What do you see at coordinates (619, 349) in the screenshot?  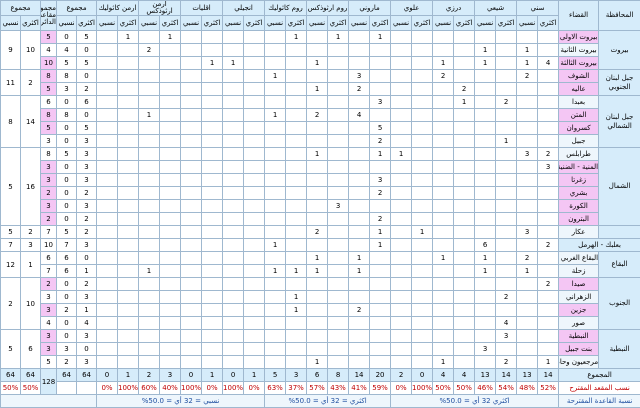 I see `governorate: النبطية` at bounding box center [619, 349].